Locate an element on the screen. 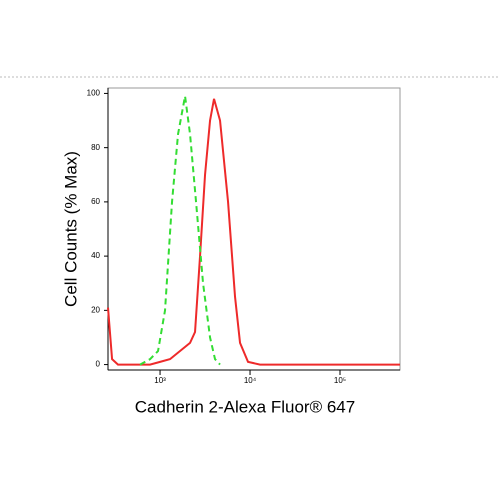 Image resolution: width=500 pixels, height=500 pixels. y-tick-label: 80 is located at coordinates (95, 147).